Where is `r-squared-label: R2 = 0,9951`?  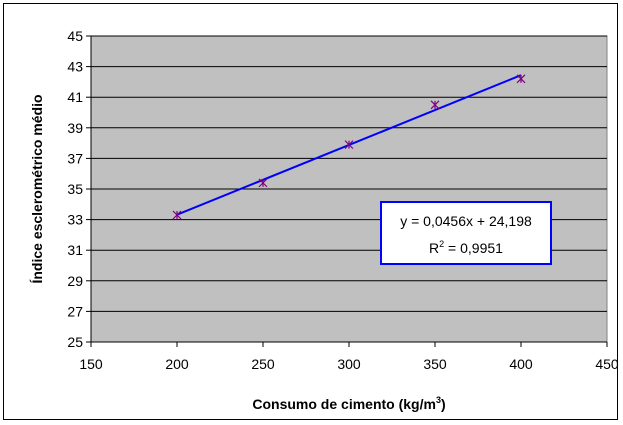
r-squared-label: R2 = 0,9951 is located at coordinates (466, 247).